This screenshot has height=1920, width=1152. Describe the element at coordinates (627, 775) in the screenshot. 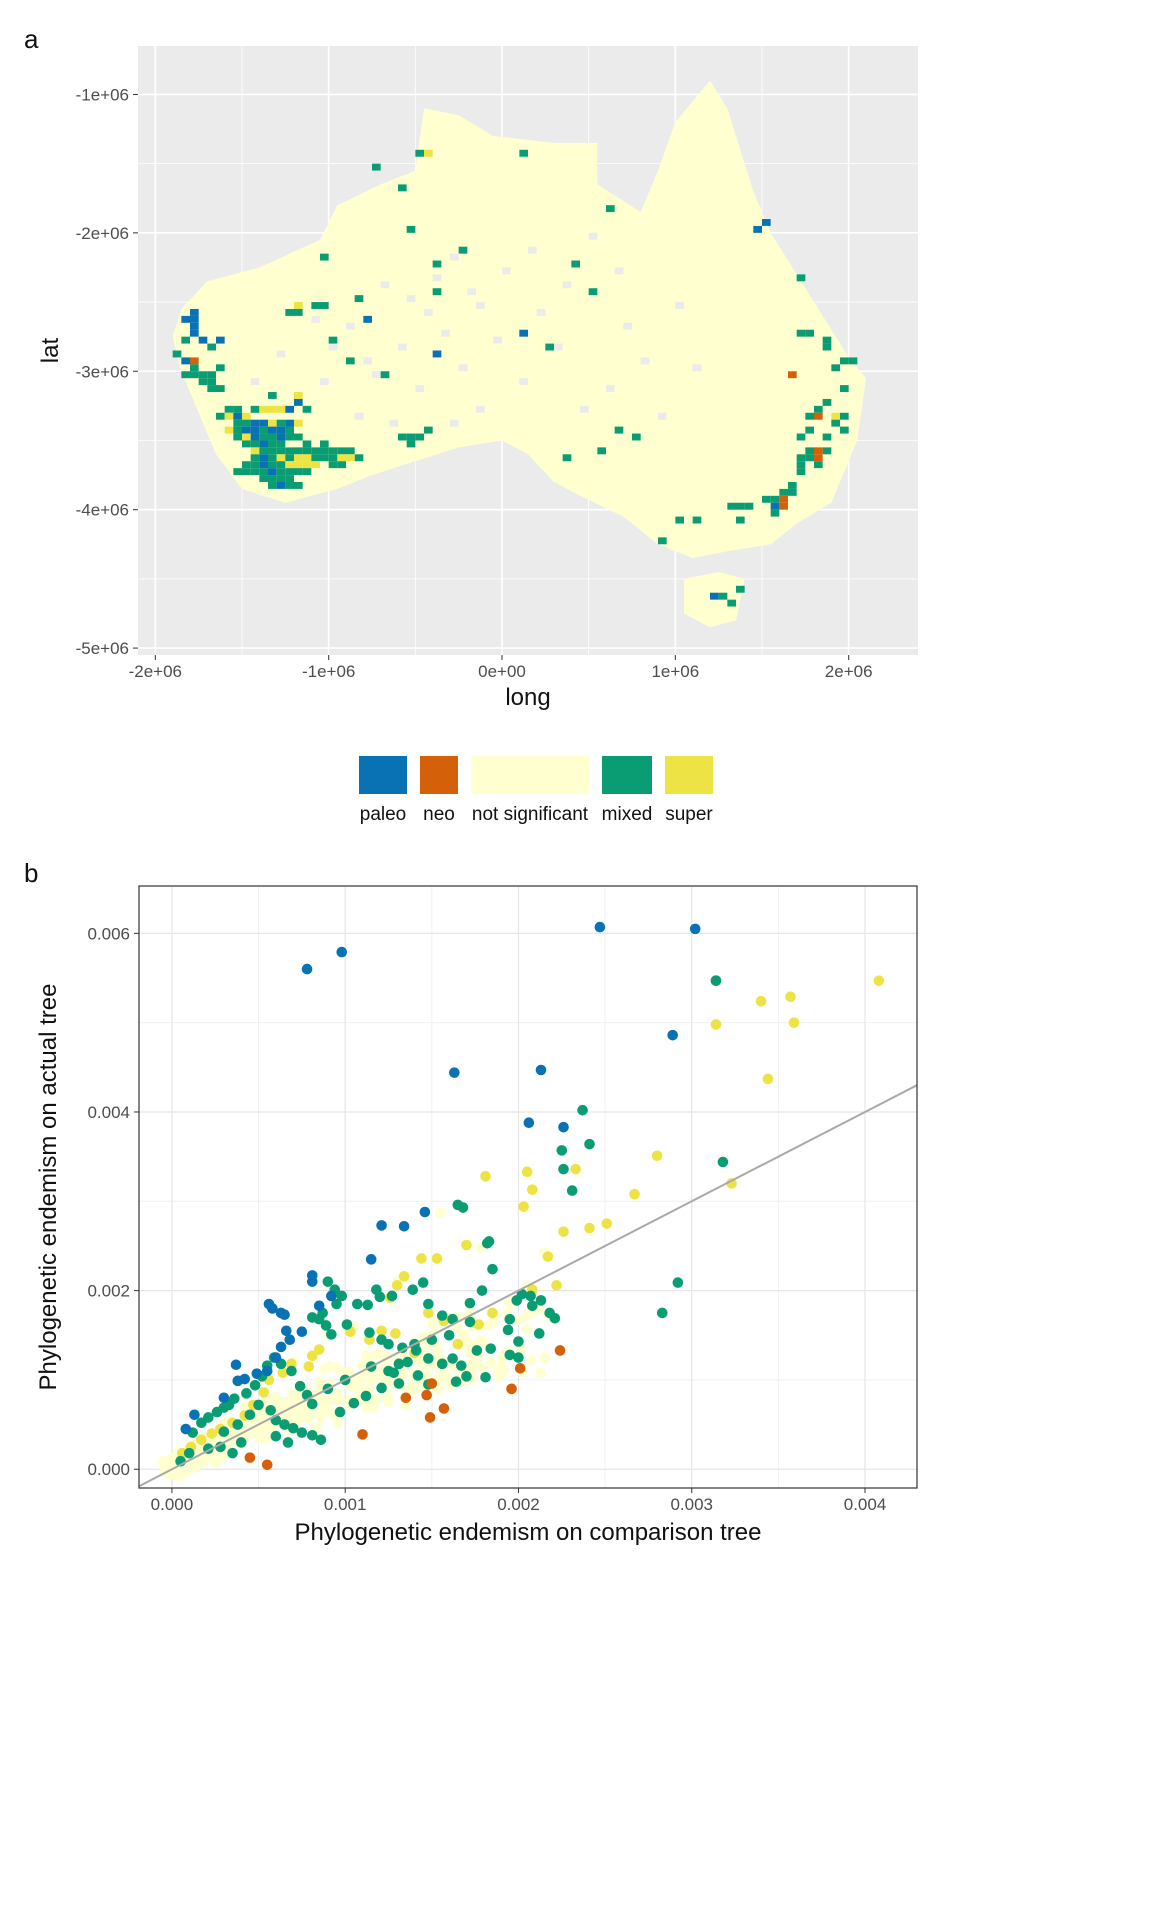

I see `legend-key-mixed` at that location.